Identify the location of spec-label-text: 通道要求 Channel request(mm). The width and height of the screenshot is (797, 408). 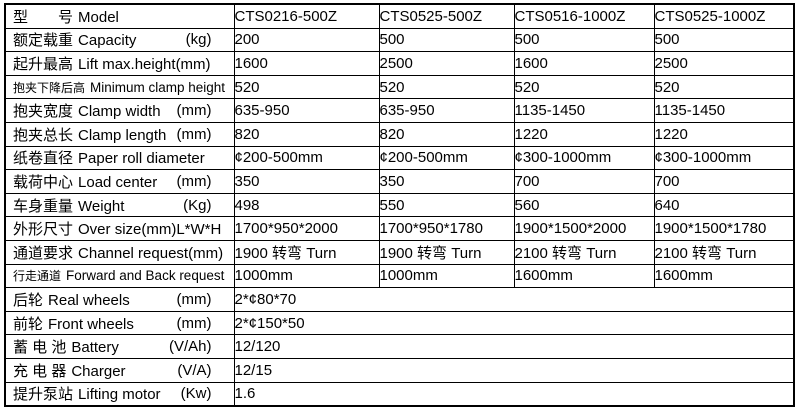
(118, 252).